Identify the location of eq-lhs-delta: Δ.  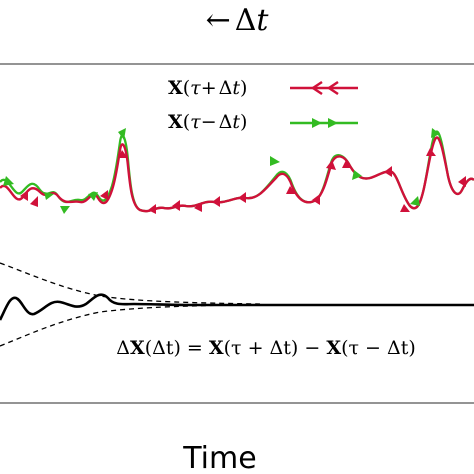
(123, 348).